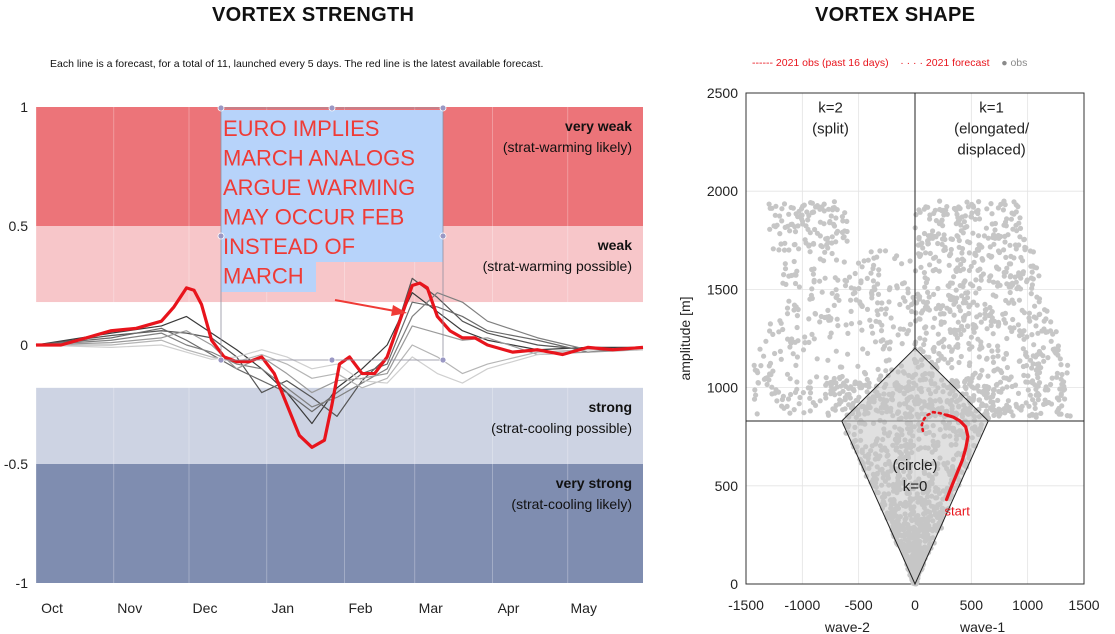 This screenshot has width=1115, height=634. I want to click on band-label-very-weak: very weak, so click(598, 126).